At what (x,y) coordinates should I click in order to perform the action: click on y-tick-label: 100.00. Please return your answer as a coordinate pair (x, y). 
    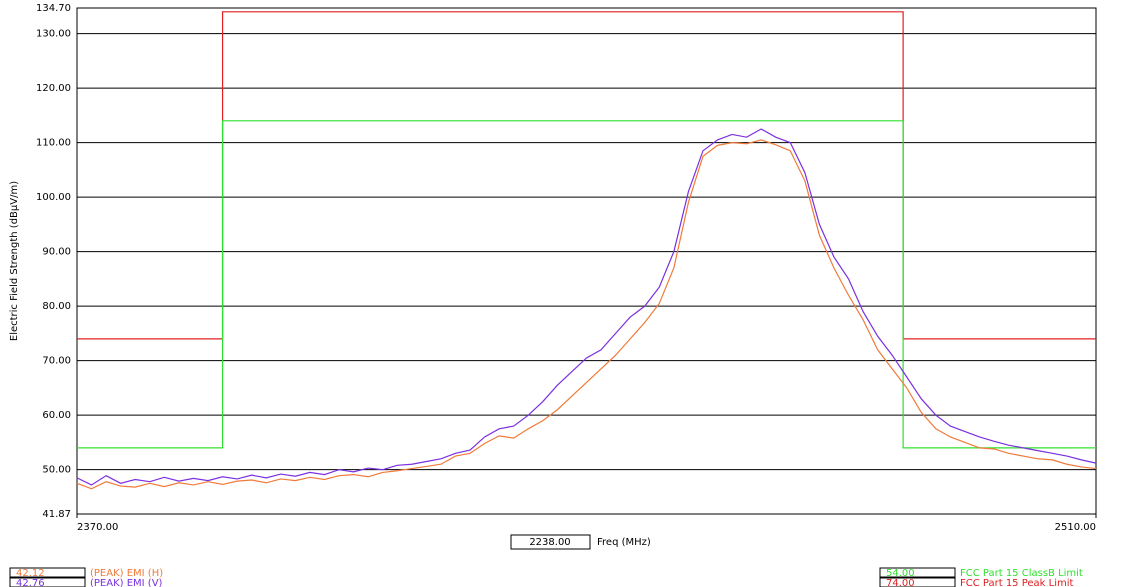
    Looking at the image, I should click on (53, 197).